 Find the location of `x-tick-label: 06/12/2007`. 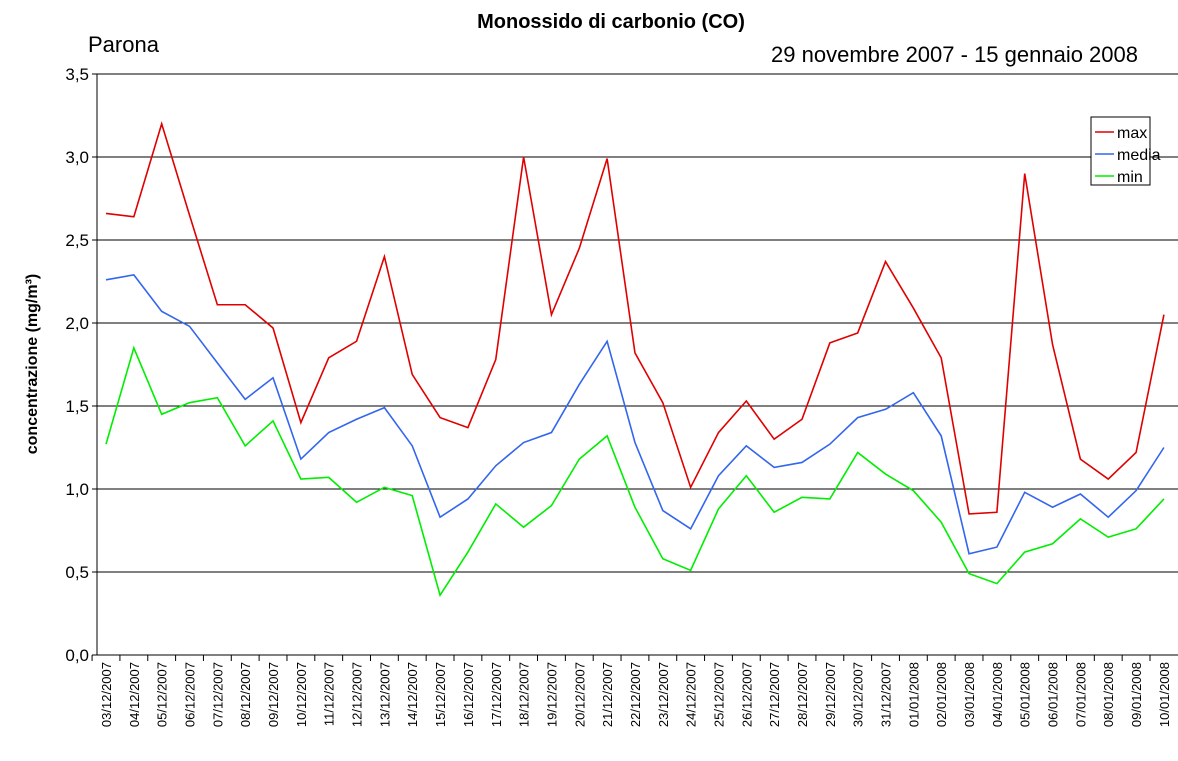

x-tick-label: 06/12/2007 is located at coordinates (190, 694).